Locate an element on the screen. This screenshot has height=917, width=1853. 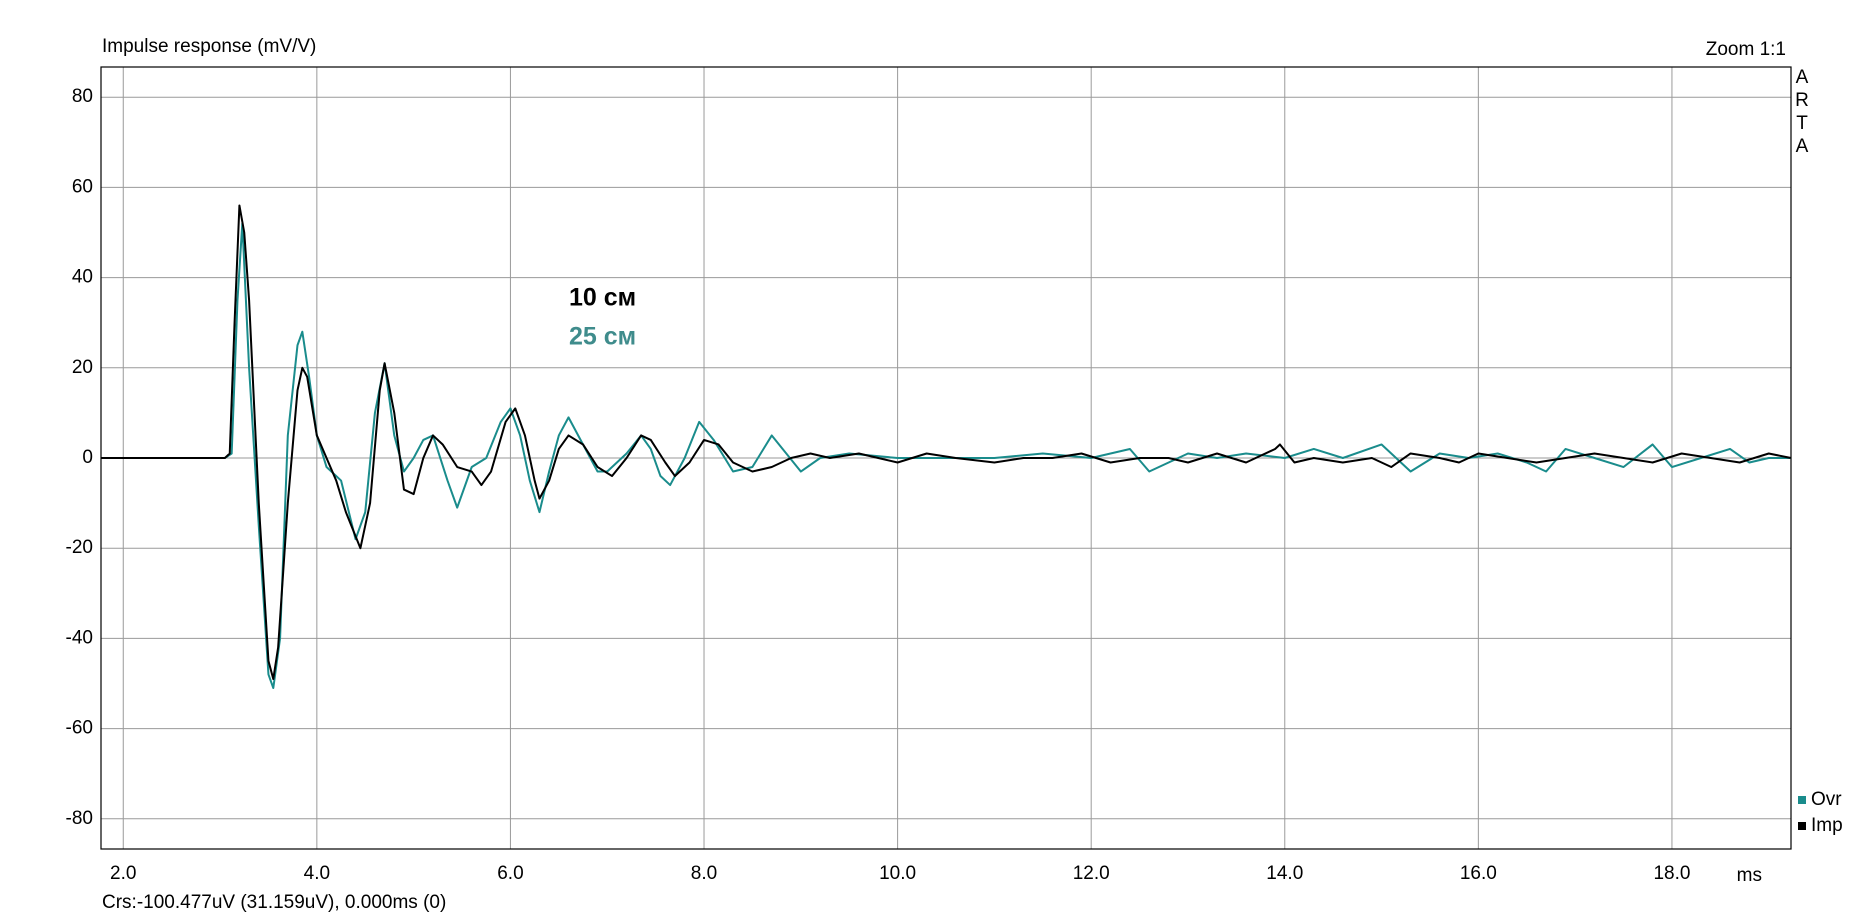
x-tick-label: 2.0 is located at coordinates (123, 873).